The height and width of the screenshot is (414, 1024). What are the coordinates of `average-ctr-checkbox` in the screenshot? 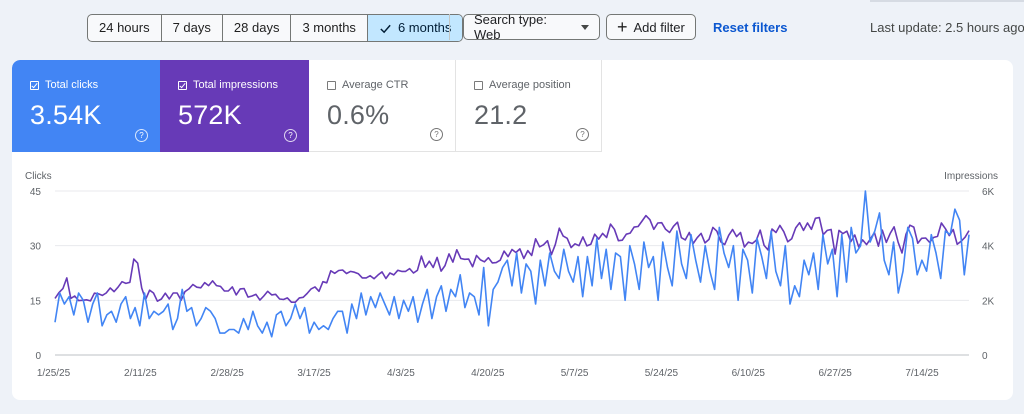 It's located at (331, 85).